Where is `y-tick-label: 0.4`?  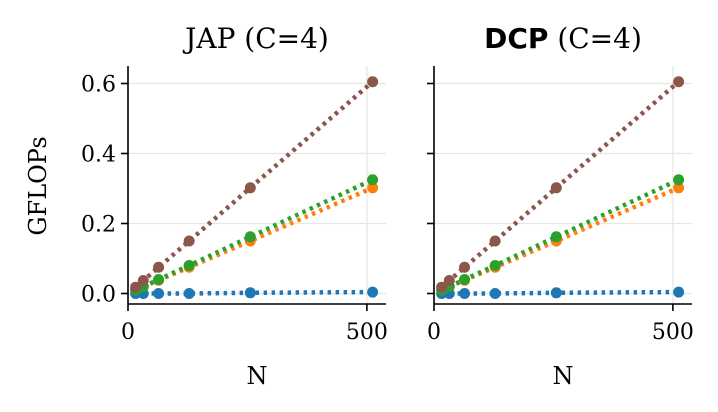
y-tick-label: 0.4 is located at coordinates (98, 155).